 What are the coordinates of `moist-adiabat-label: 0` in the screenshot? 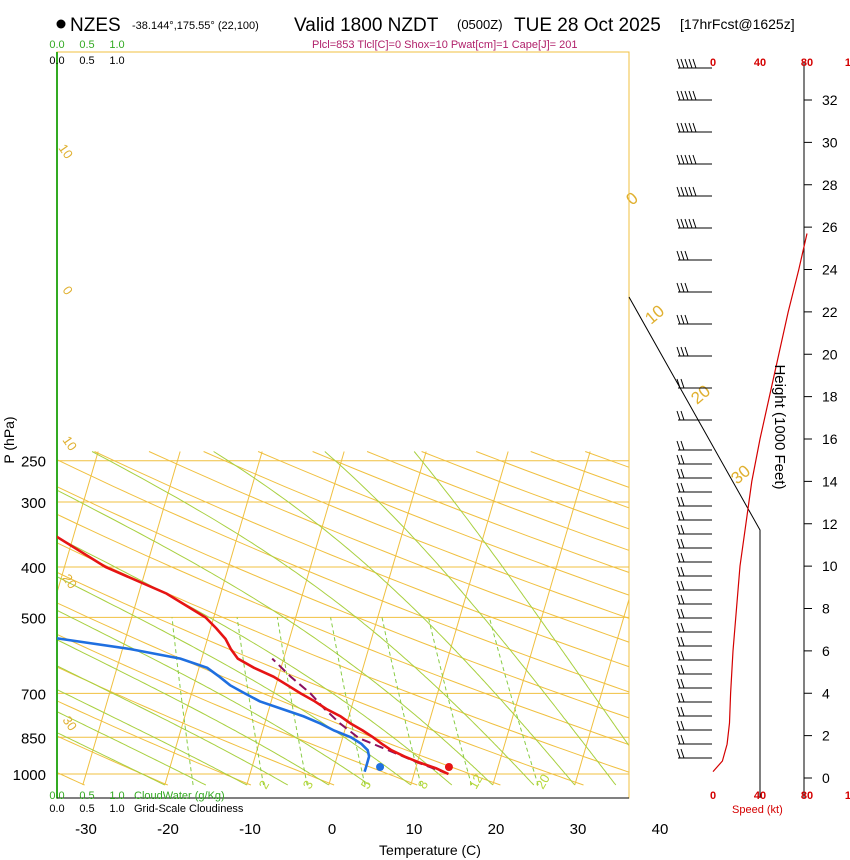 It's located at (631, 198).